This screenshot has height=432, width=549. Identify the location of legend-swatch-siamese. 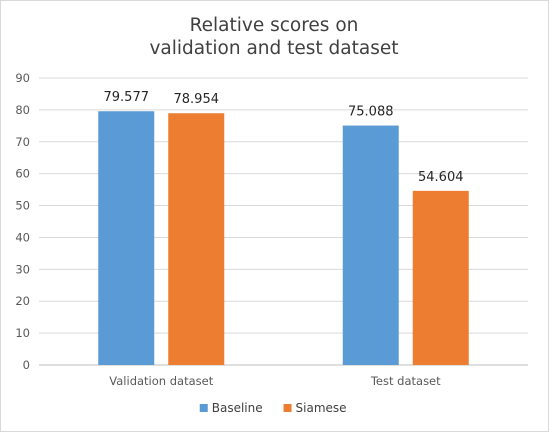
(287, 408).